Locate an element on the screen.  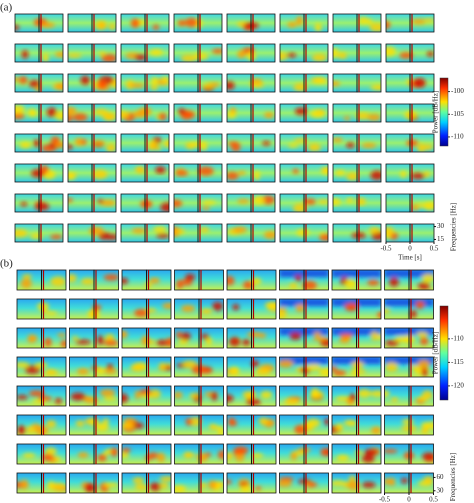
time-tick-label: 0.5 is located at coordinates (433, 499).